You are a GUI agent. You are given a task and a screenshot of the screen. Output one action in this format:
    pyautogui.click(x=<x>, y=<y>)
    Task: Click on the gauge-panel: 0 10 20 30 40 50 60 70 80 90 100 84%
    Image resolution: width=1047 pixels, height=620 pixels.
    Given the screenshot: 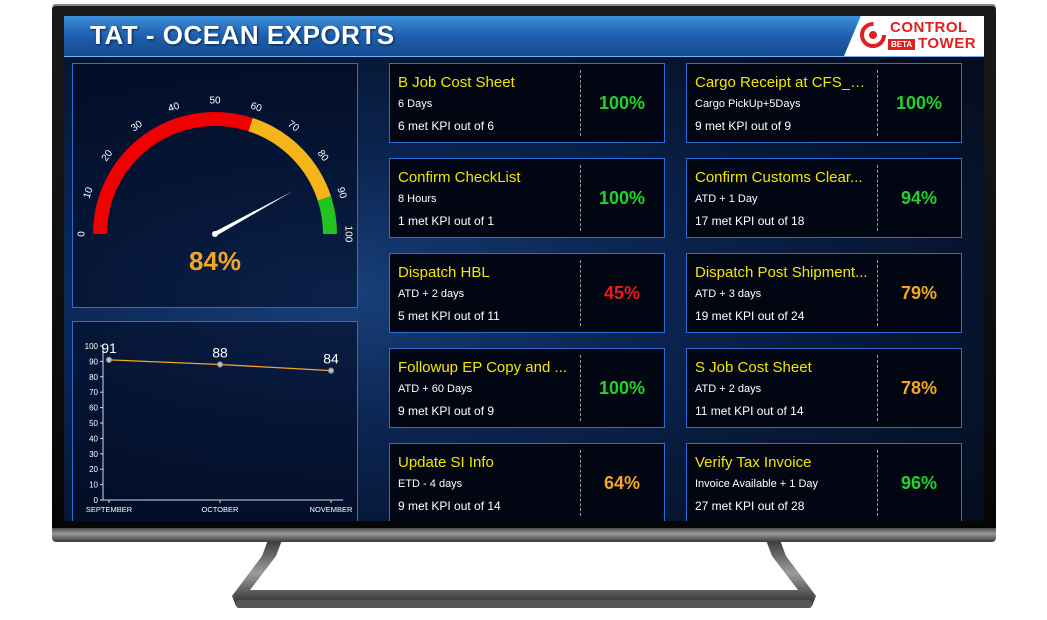 What is the action you would take?
    pyautogui.click(x=215, y=185)
    